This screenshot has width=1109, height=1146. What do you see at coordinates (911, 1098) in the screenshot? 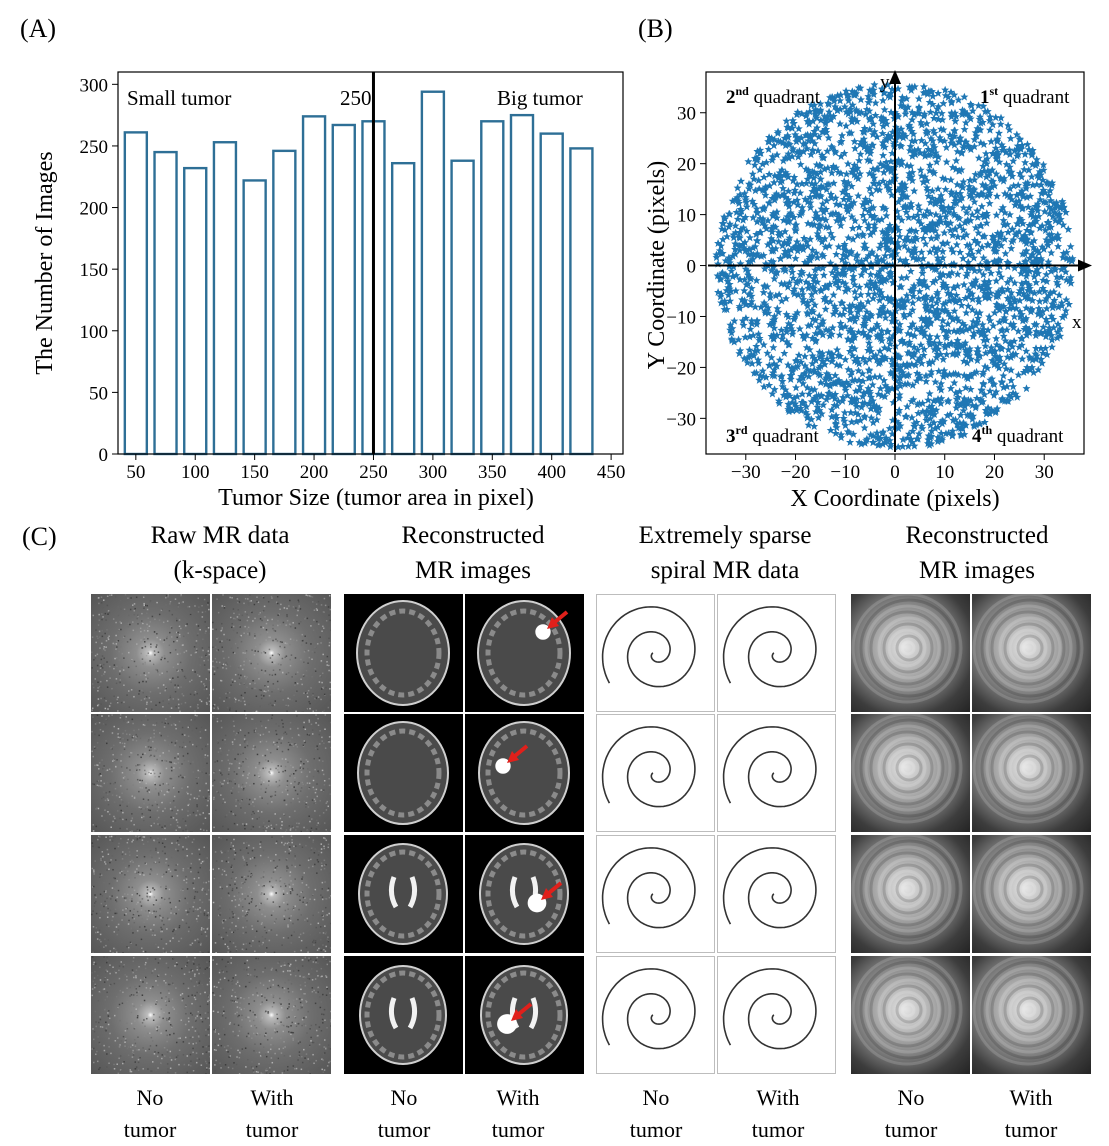
I see `condition-label-line1: No` at bounding box center [911, 1098].